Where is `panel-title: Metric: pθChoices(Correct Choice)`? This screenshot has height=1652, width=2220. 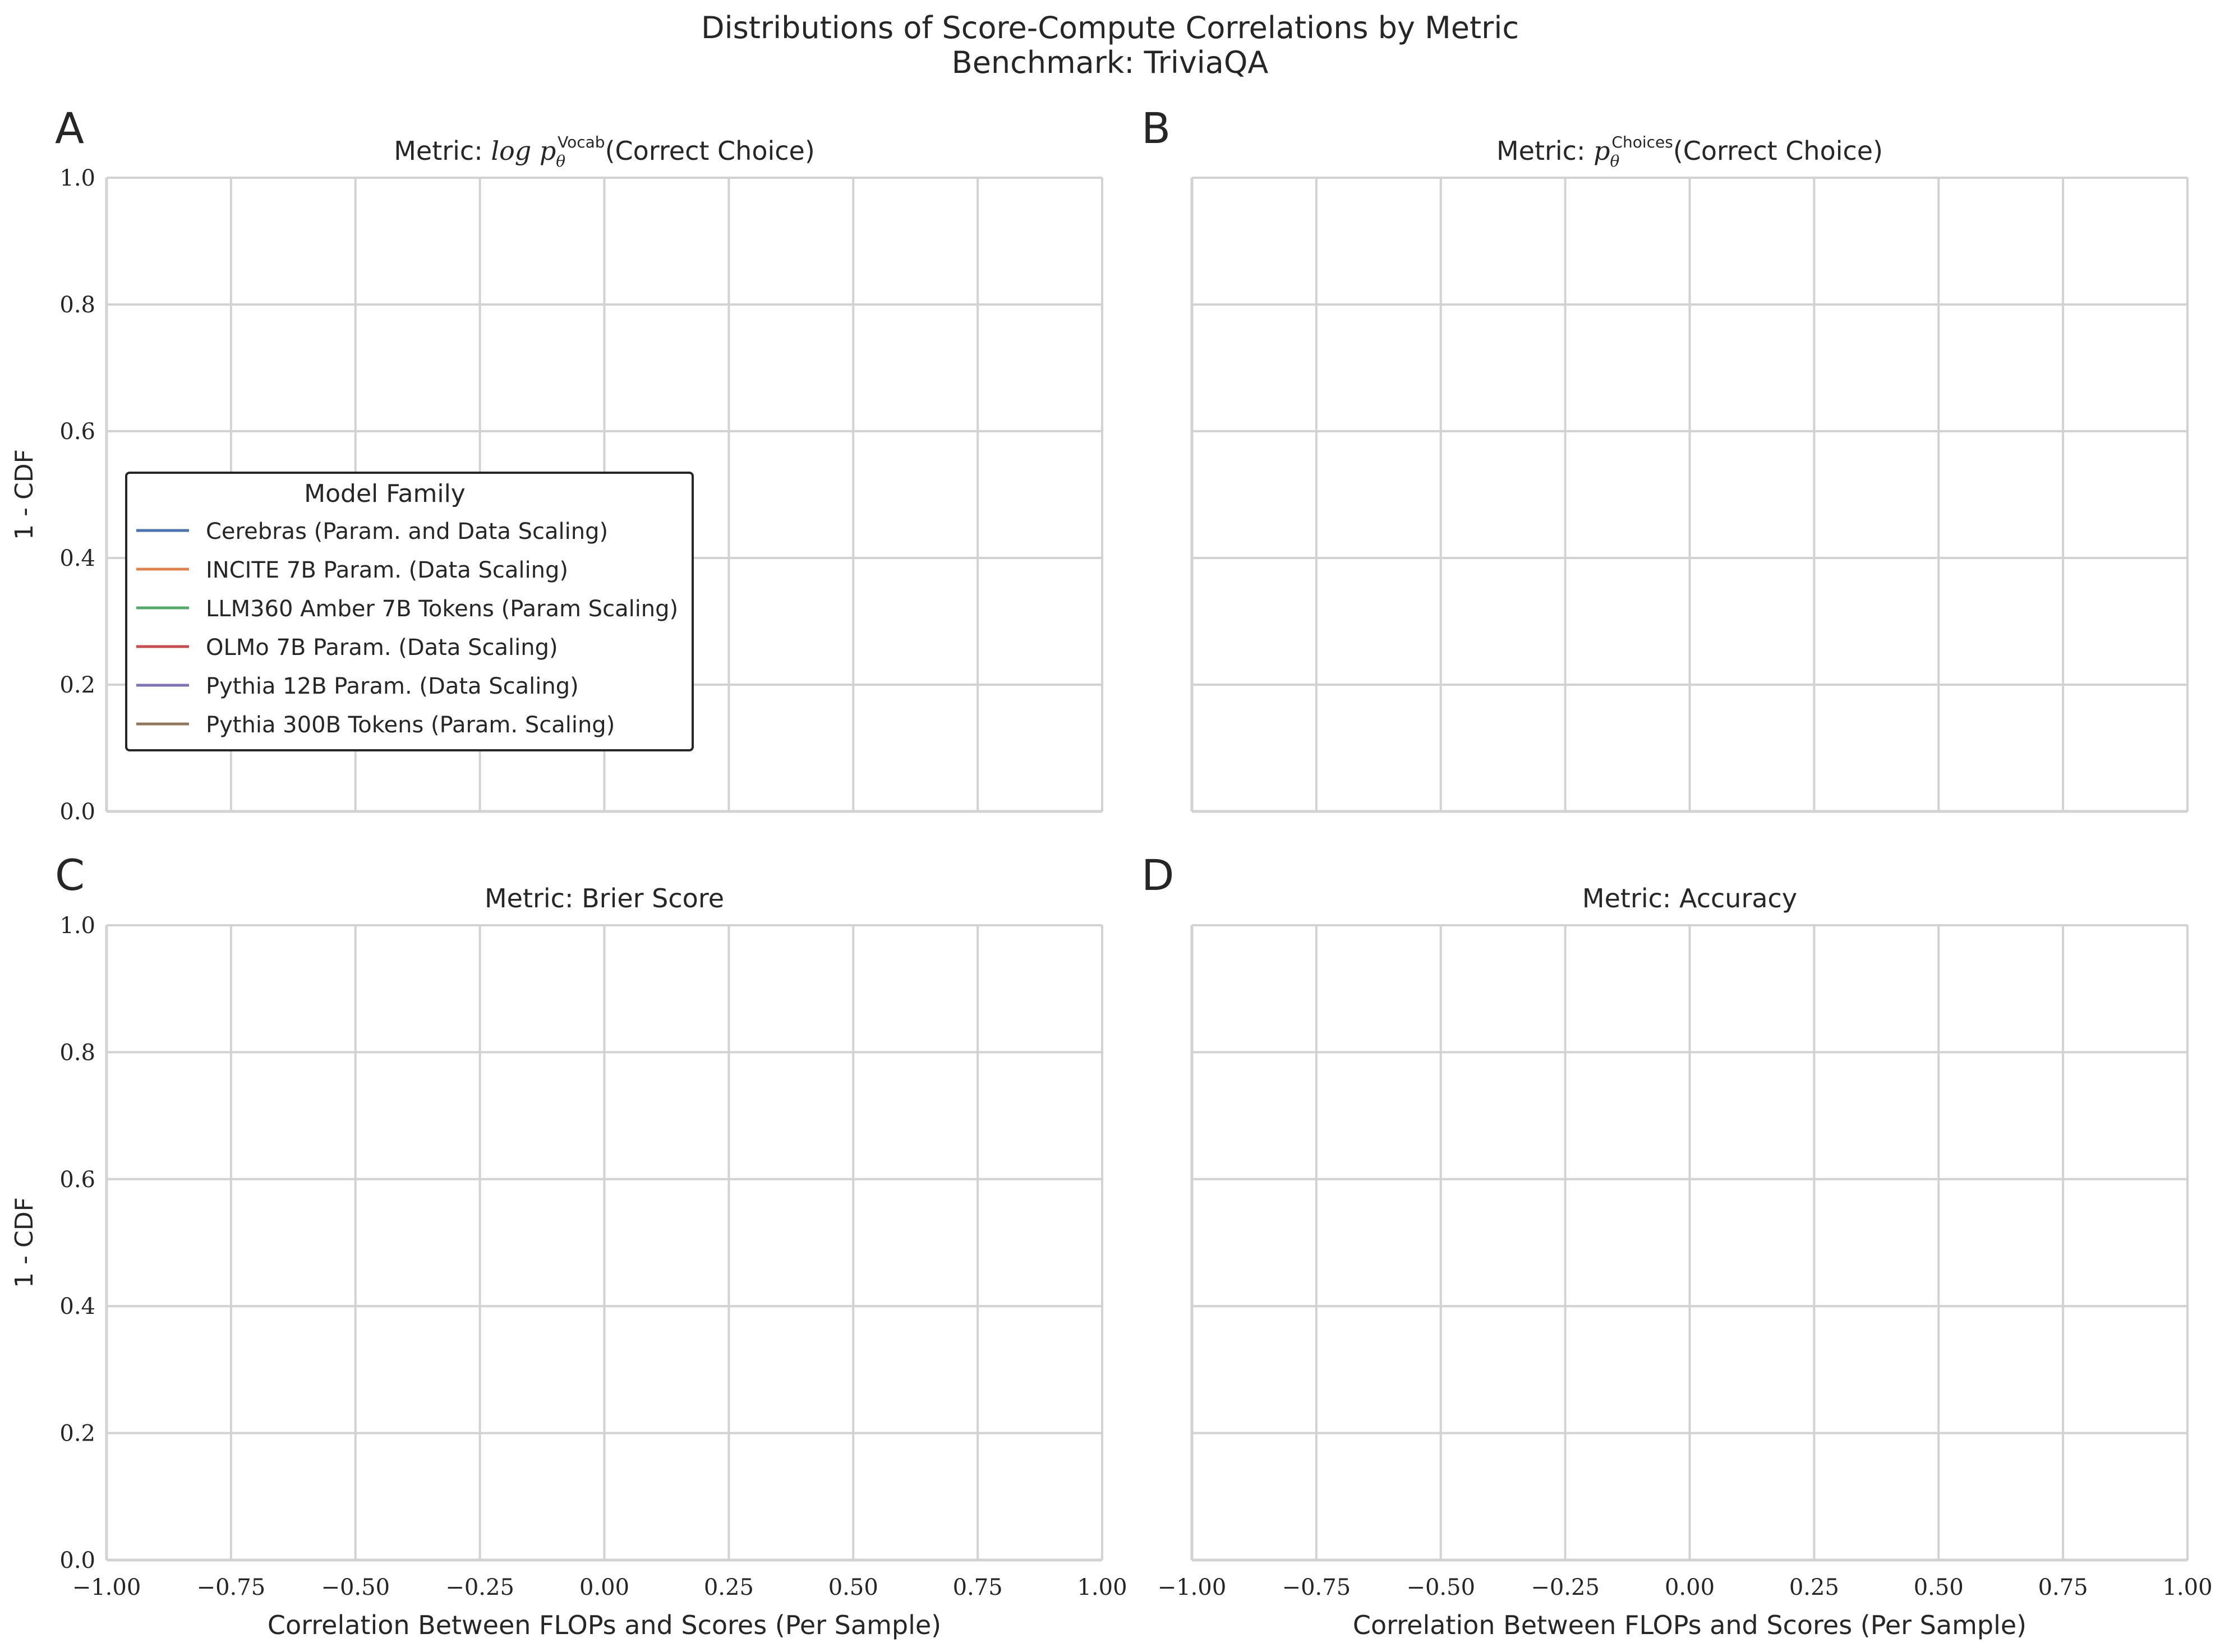
panel-title: Metric: pθChoices(Correct Choice) is located at coordinates (1690, 151).